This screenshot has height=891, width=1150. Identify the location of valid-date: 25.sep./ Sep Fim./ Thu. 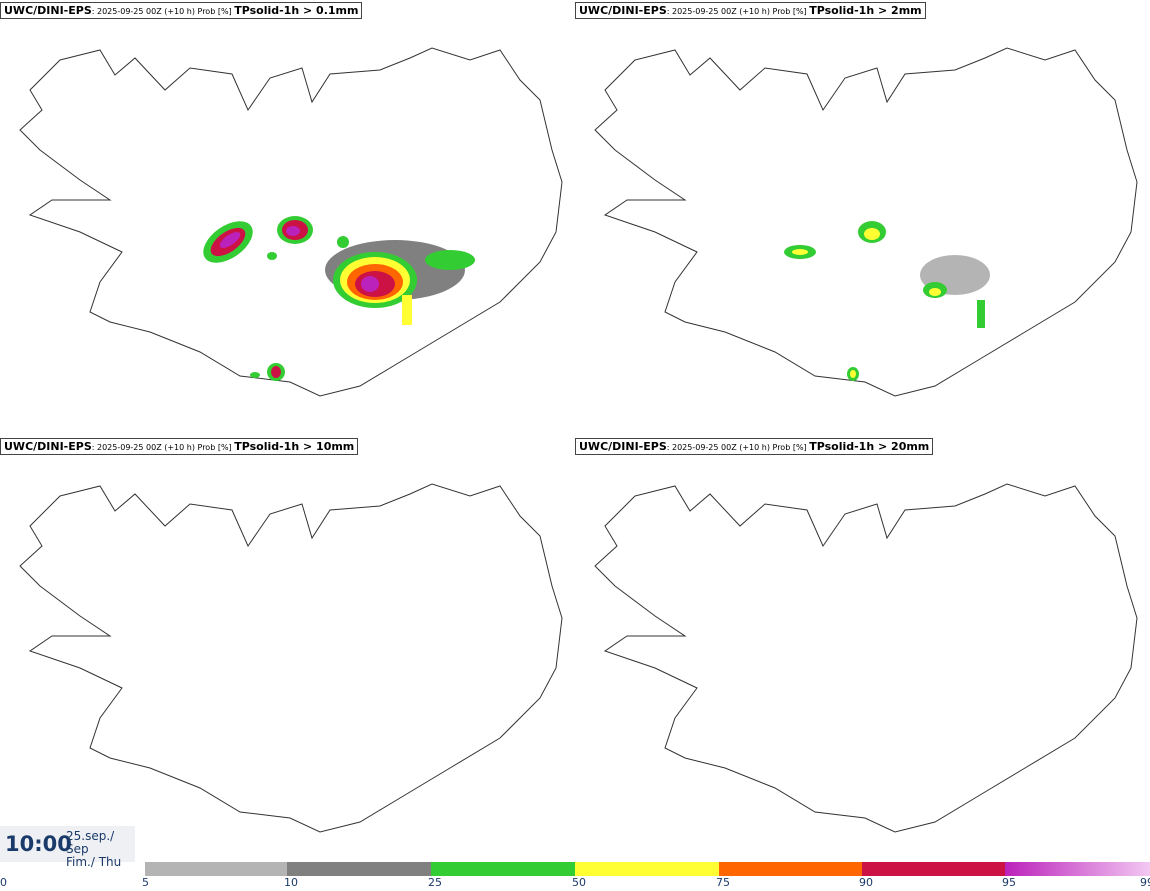
(100, 849).